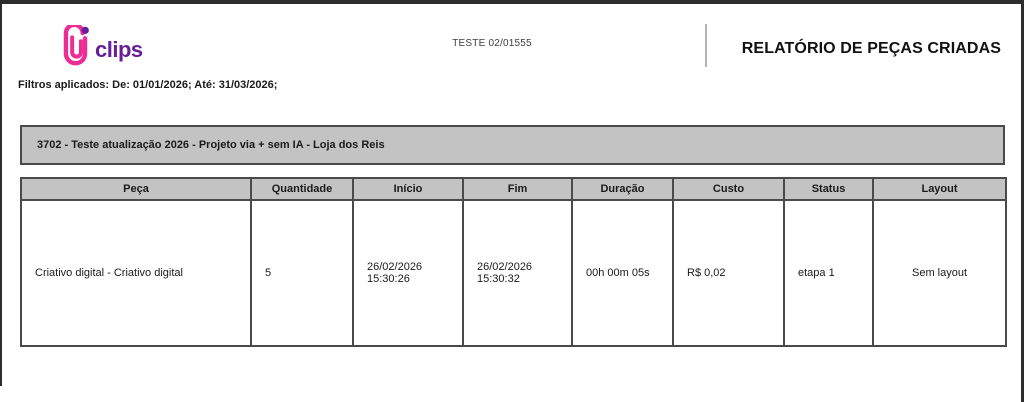 The height and width of the screenshot is (402, 1024). What do you see at coordinates (136, 273) in the screenshot?
I see `cell-peca: Criativo digital - Criativo digital` at bounding box center [136, 273].